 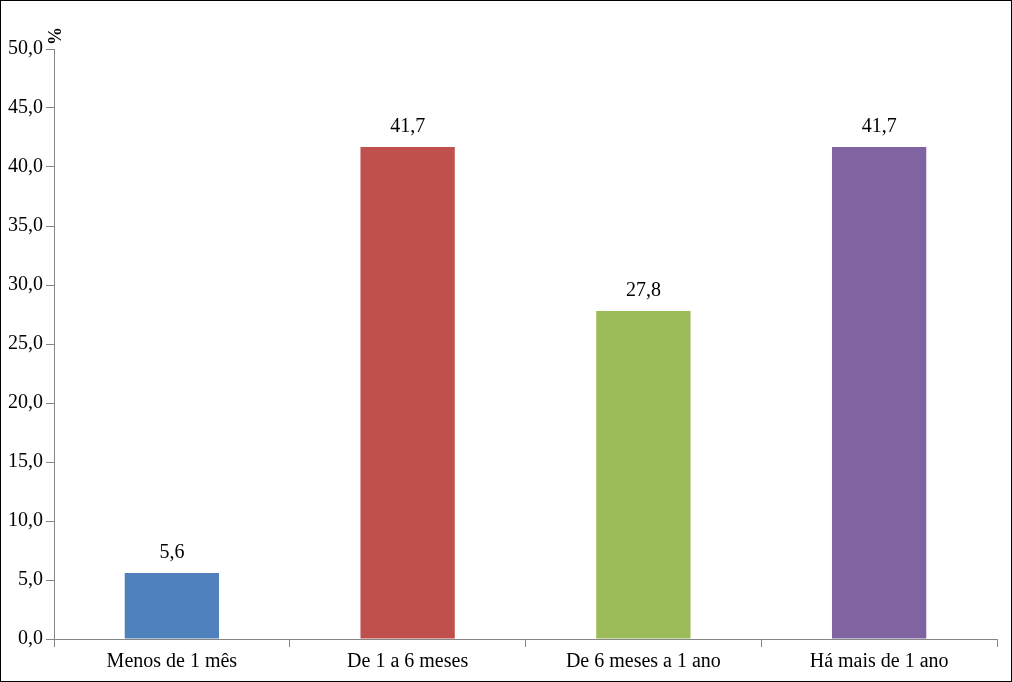 I want to click on y-tick-label: 5,0, so click(x=30, y=578).